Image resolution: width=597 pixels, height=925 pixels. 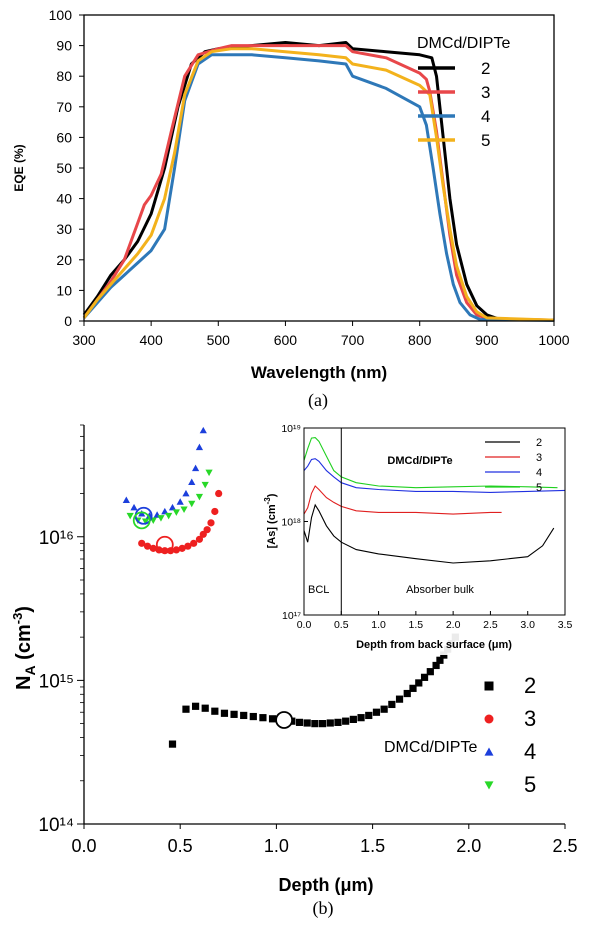 I want to click on chart-b-x-tick-label: 2.0, so click(x=468, y=846).